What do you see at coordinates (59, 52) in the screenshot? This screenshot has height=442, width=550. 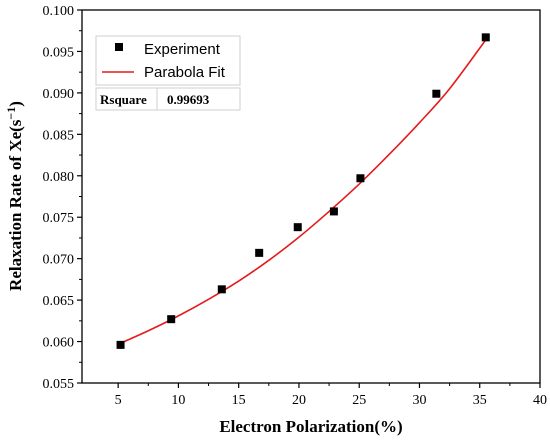 I see `y-tick-label: 0.095` at bounding box center [59, 52].